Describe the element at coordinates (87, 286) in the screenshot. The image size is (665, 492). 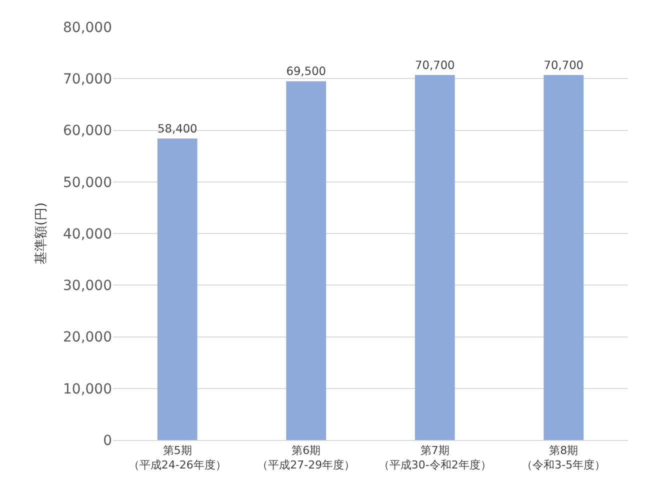
I see `y-tick-label: 30,000` at that location.